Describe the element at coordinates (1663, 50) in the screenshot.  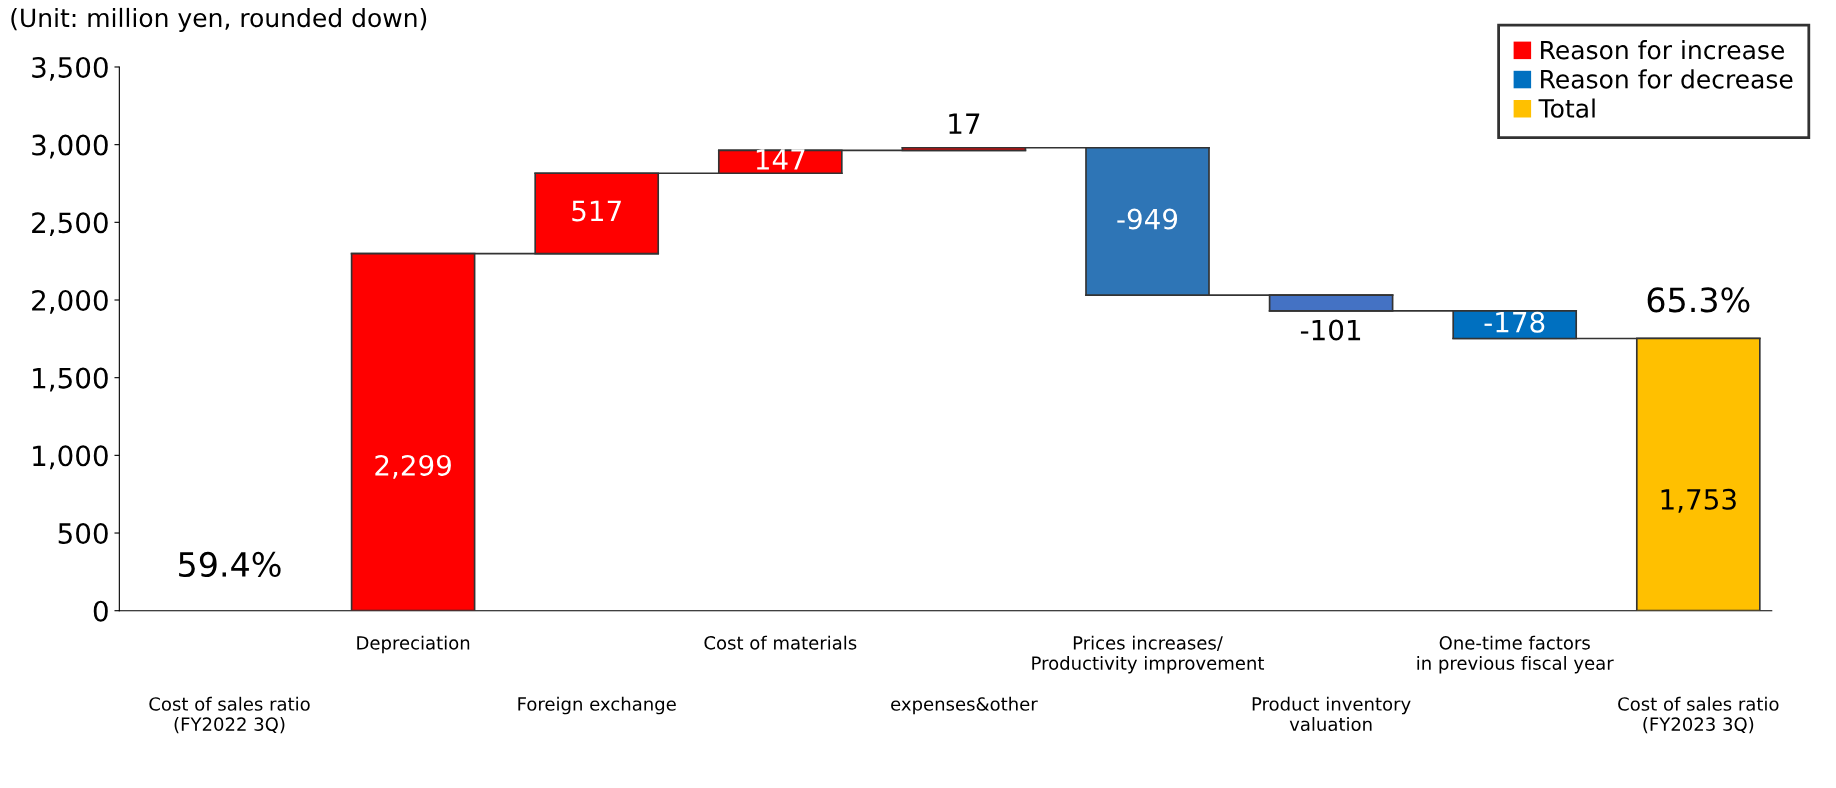
I see `legend-label: Reason for increase` at that location.